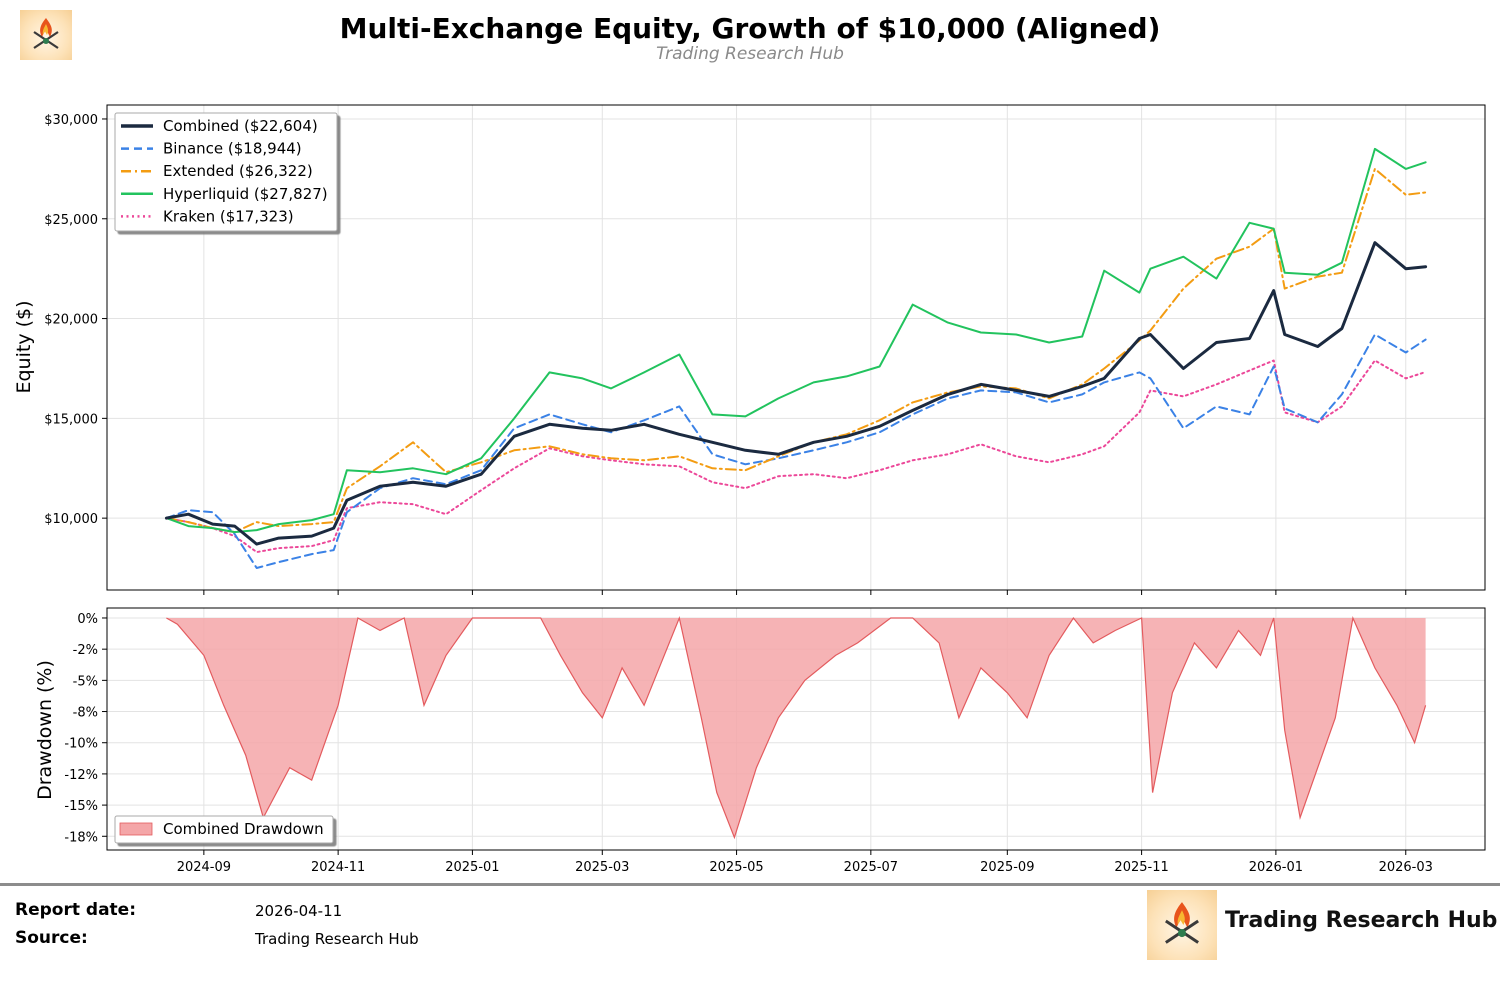  I want to click on y-tick-label: -5%, so click(85, 681).